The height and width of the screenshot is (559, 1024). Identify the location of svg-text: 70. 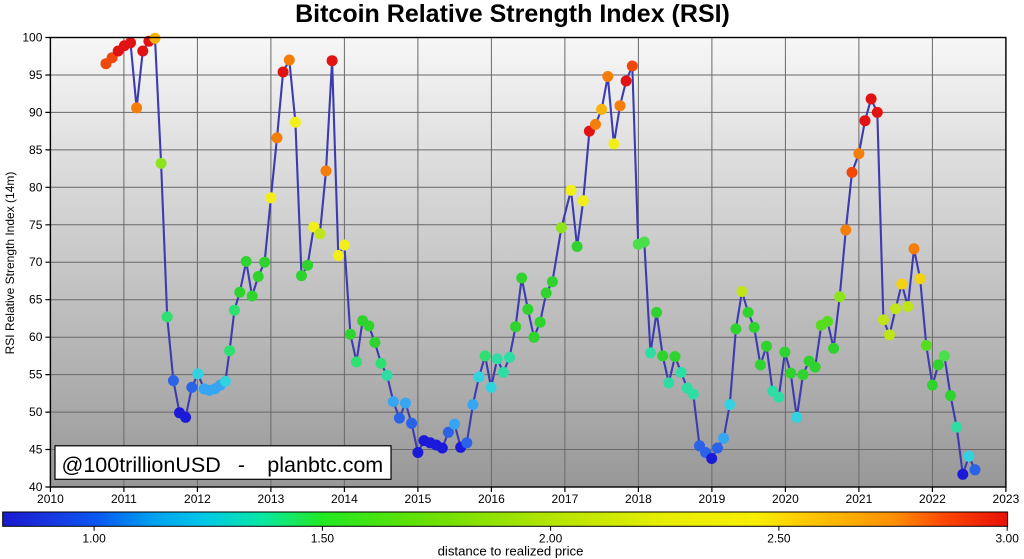
(36, 262).